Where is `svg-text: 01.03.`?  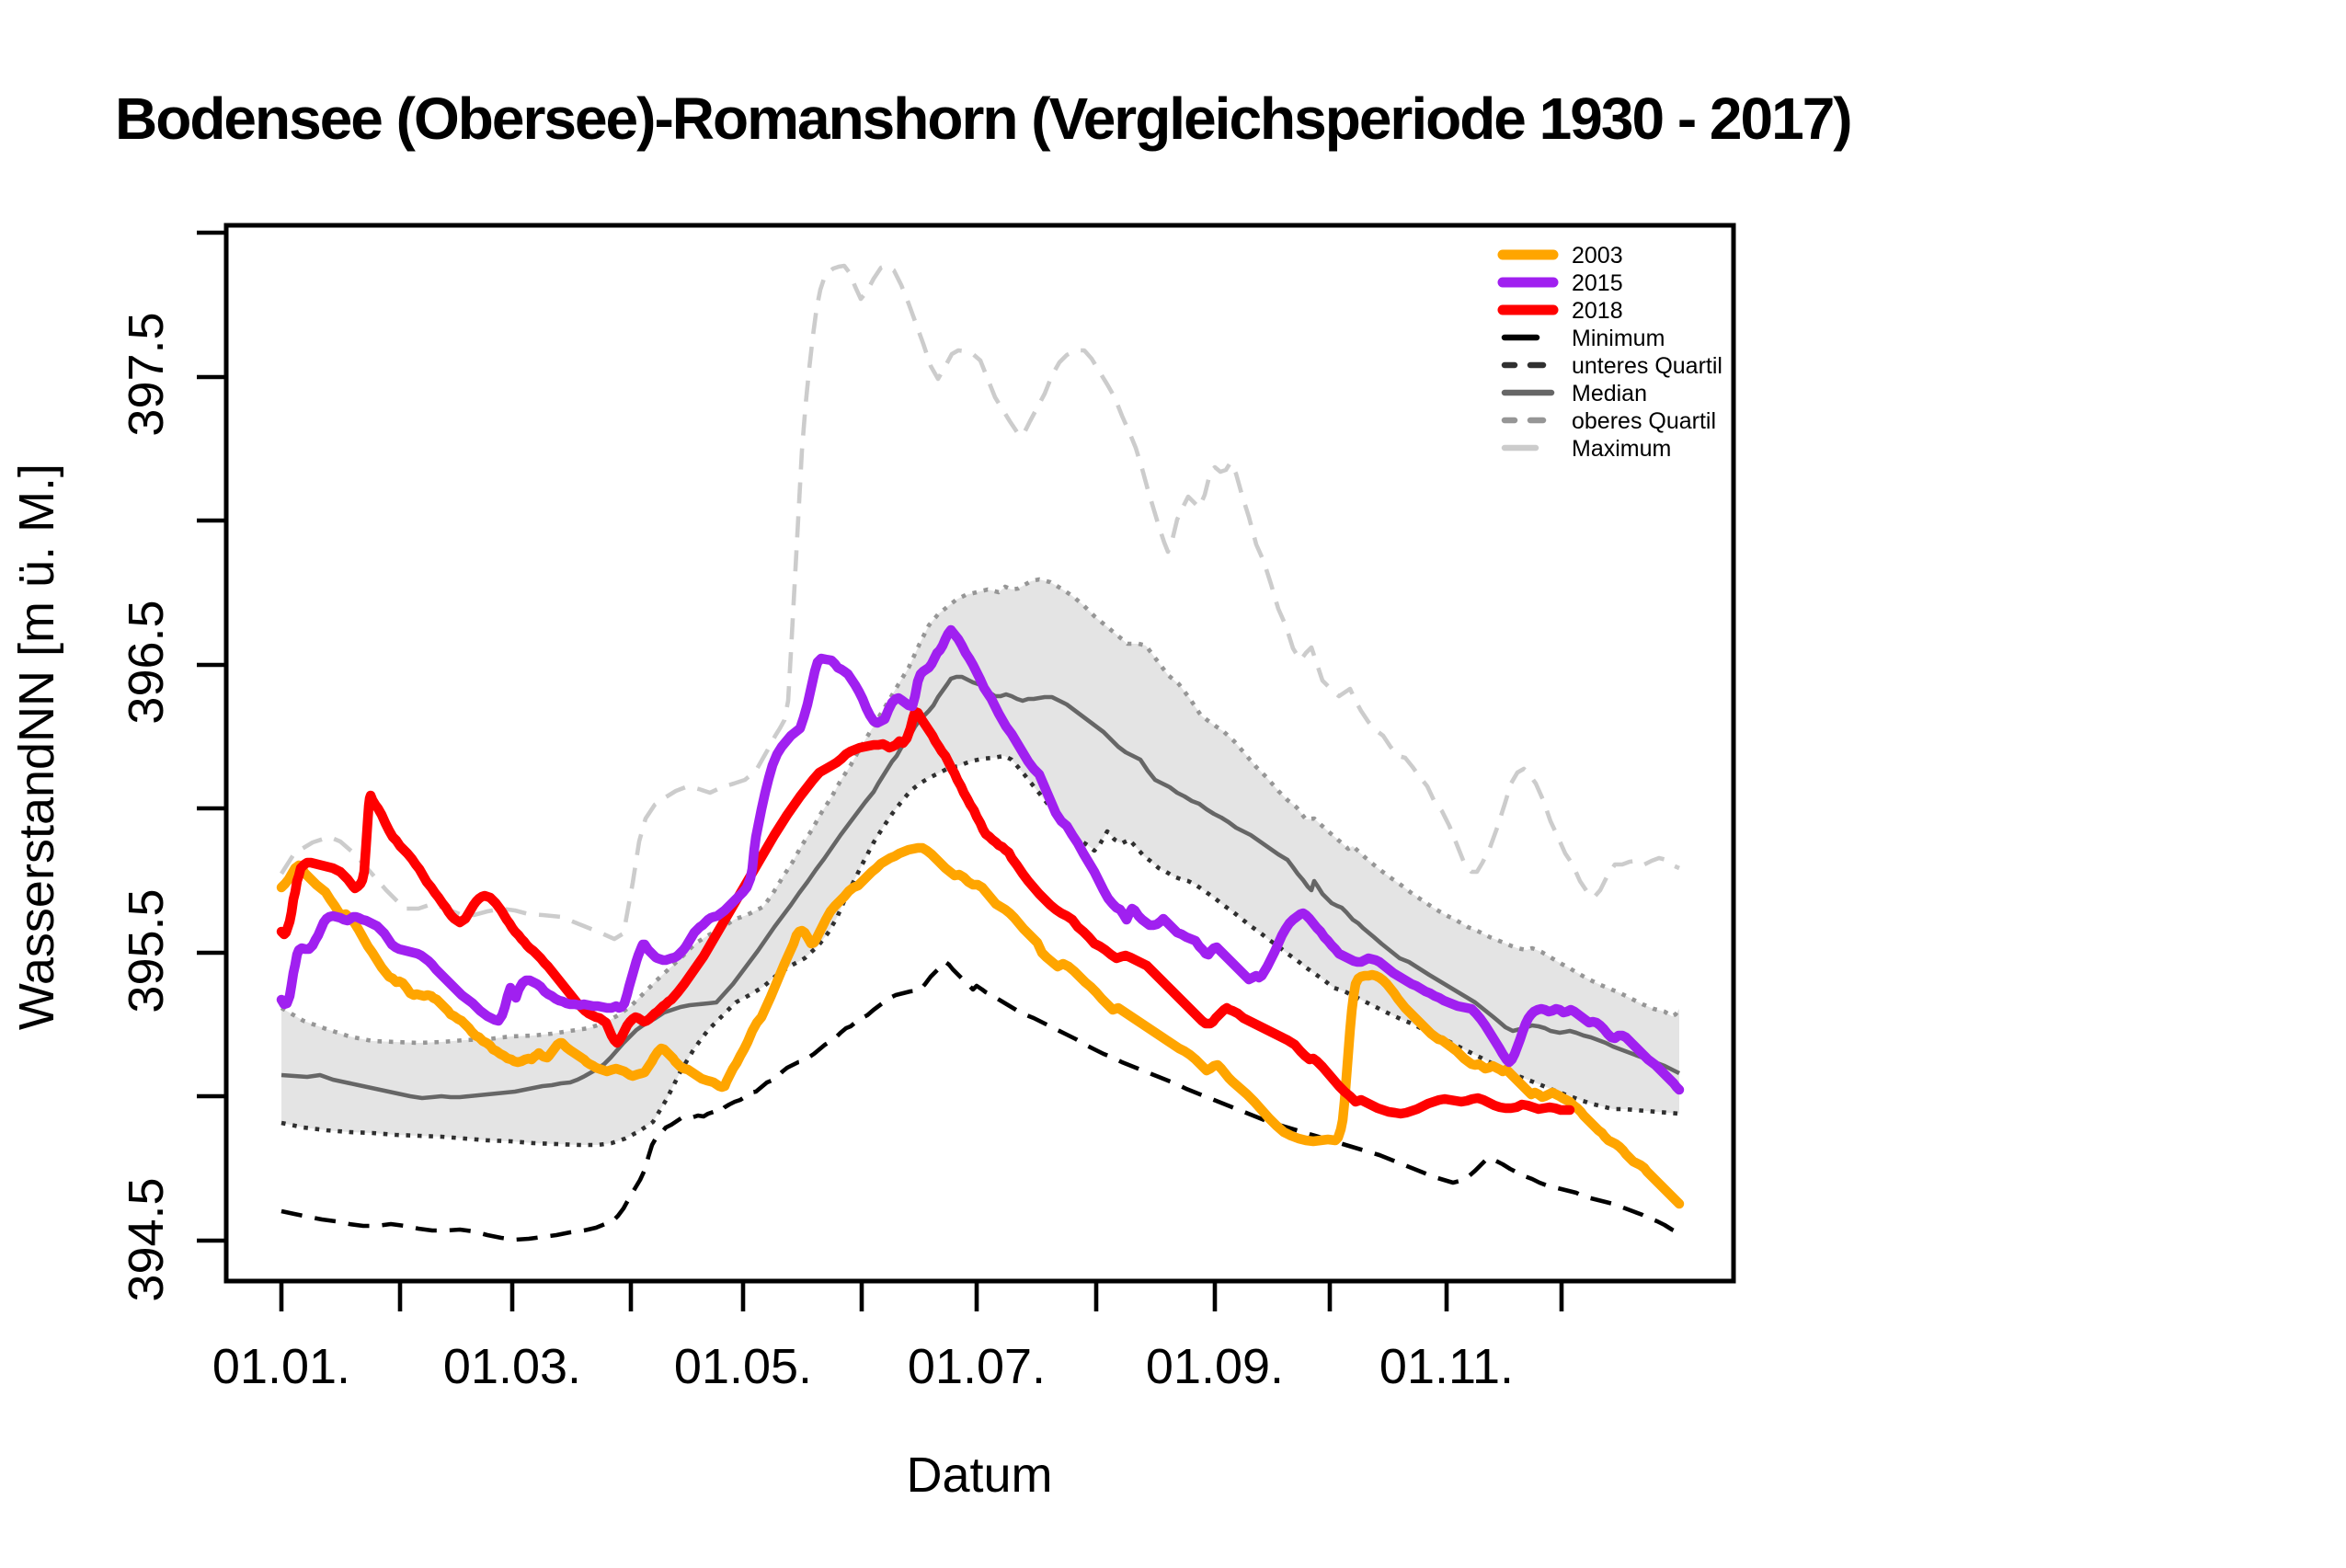
svg-text: 01.03. is located at coordinates (512, 1366).